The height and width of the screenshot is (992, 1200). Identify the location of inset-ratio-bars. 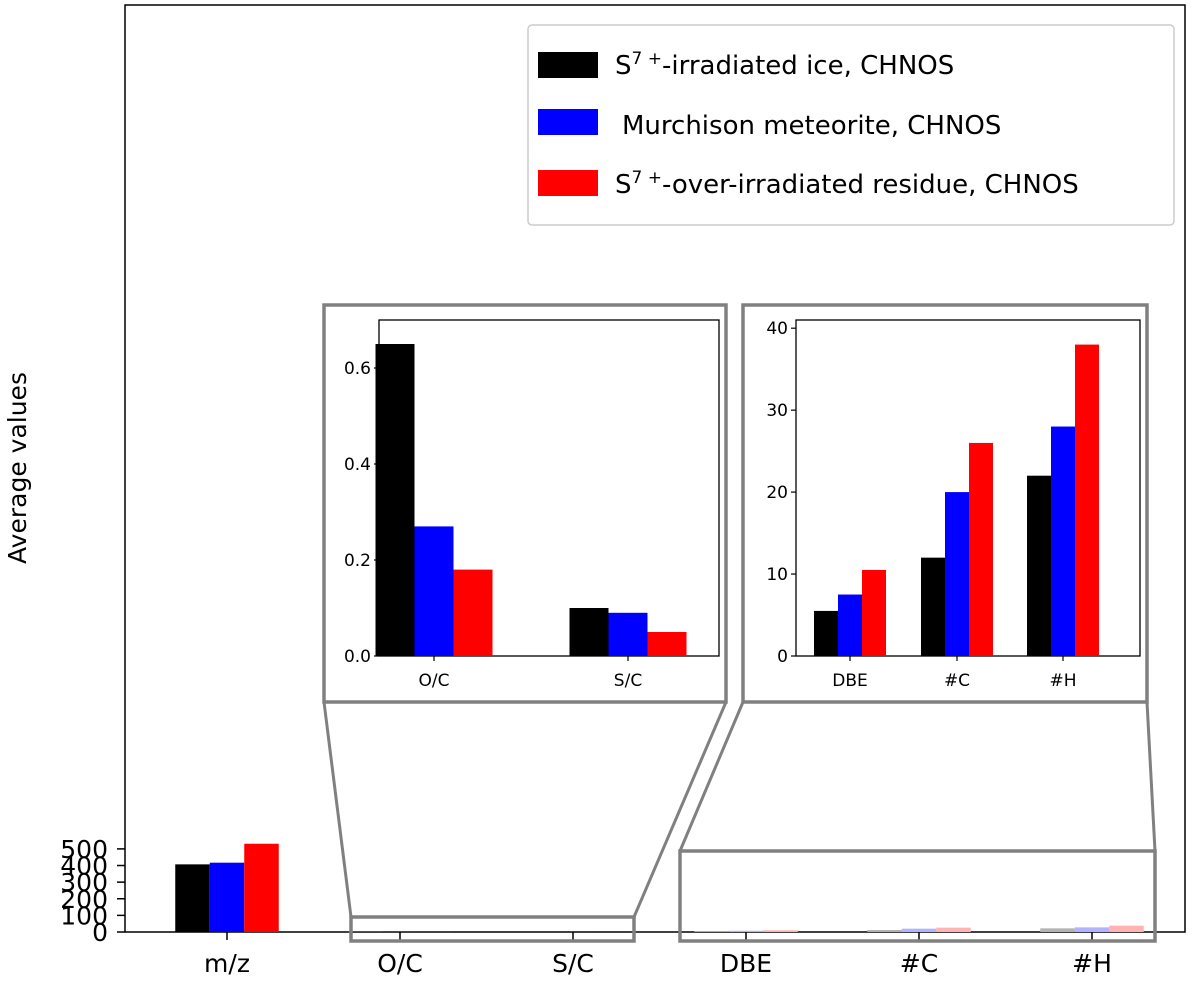
(531, 500).